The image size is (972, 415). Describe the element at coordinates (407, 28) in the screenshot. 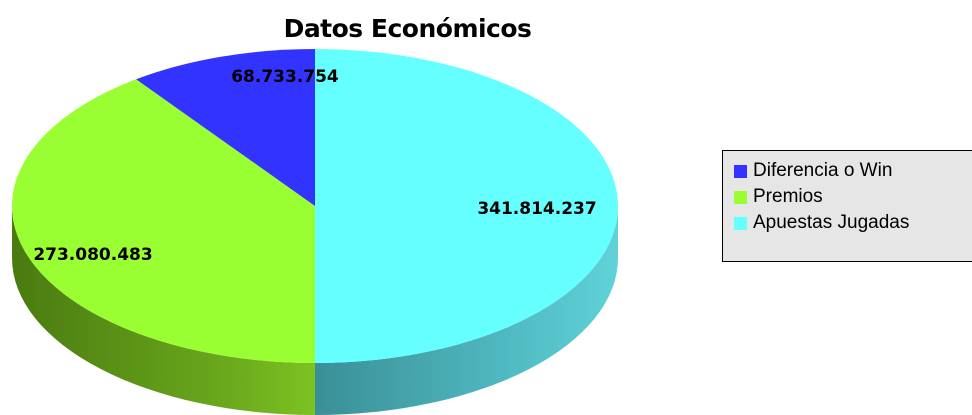

I see `chart-title: Datos Económicos` at that location.